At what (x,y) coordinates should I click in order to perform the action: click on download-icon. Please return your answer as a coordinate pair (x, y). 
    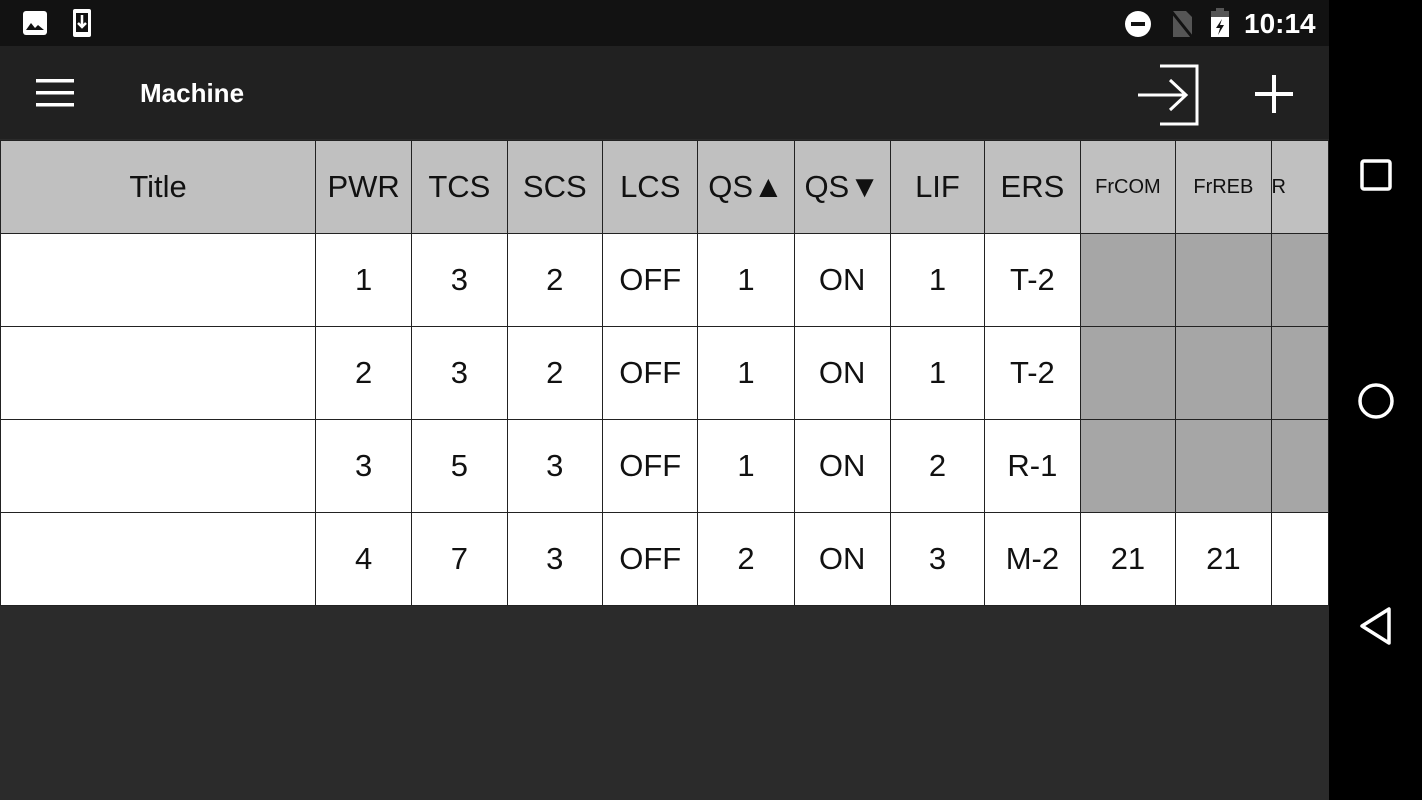
    Looking at the image, I should click on (82, 23).